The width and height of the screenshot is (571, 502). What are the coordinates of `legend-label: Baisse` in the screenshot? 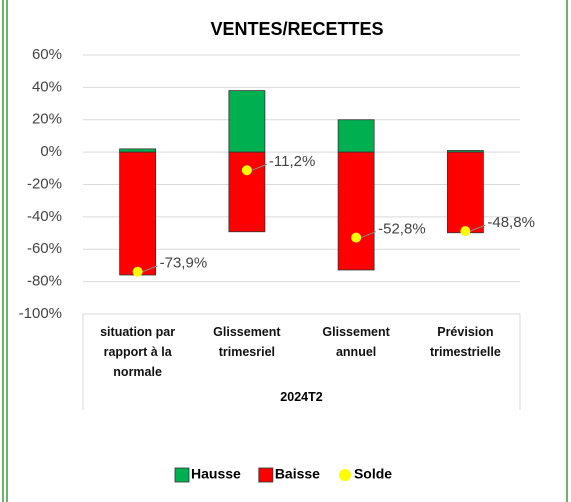 It's located at (297, 474).